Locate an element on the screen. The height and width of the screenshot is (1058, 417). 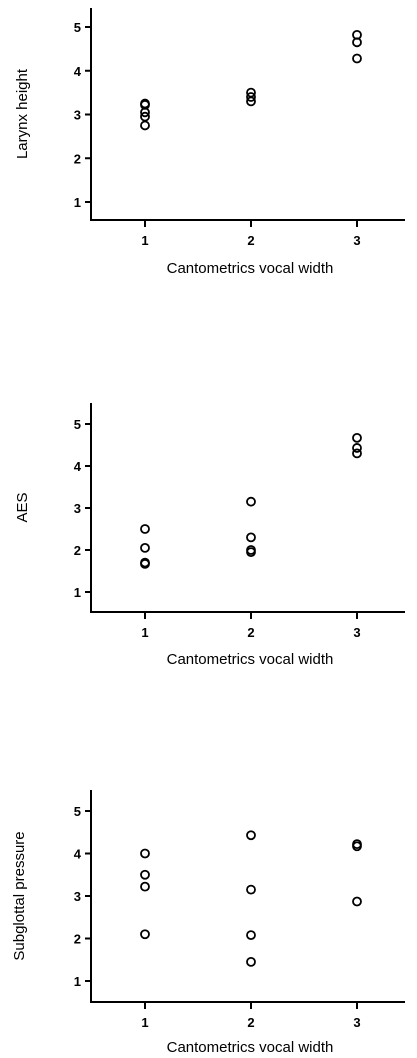
y-axis-title: Subglottal pressure is located at coordinates (19, 895).